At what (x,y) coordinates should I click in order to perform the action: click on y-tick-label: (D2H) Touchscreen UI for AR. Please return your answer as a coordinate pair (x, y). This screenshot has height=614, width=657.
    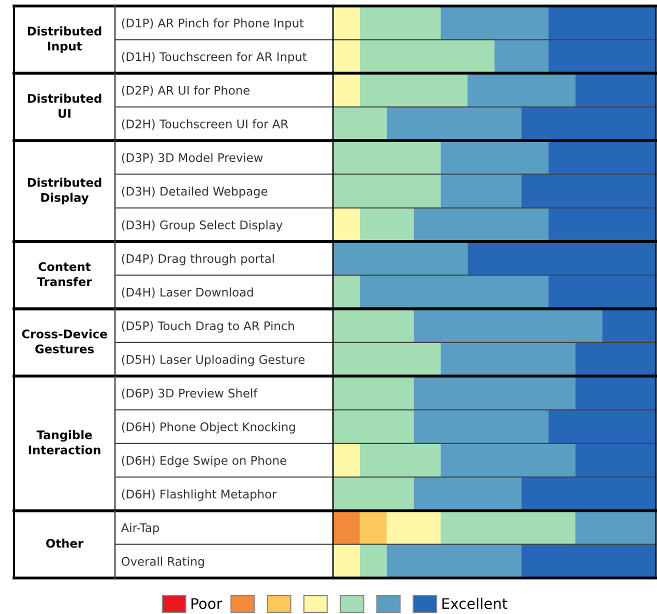
    Looking at the image, I should click on (205, 124).